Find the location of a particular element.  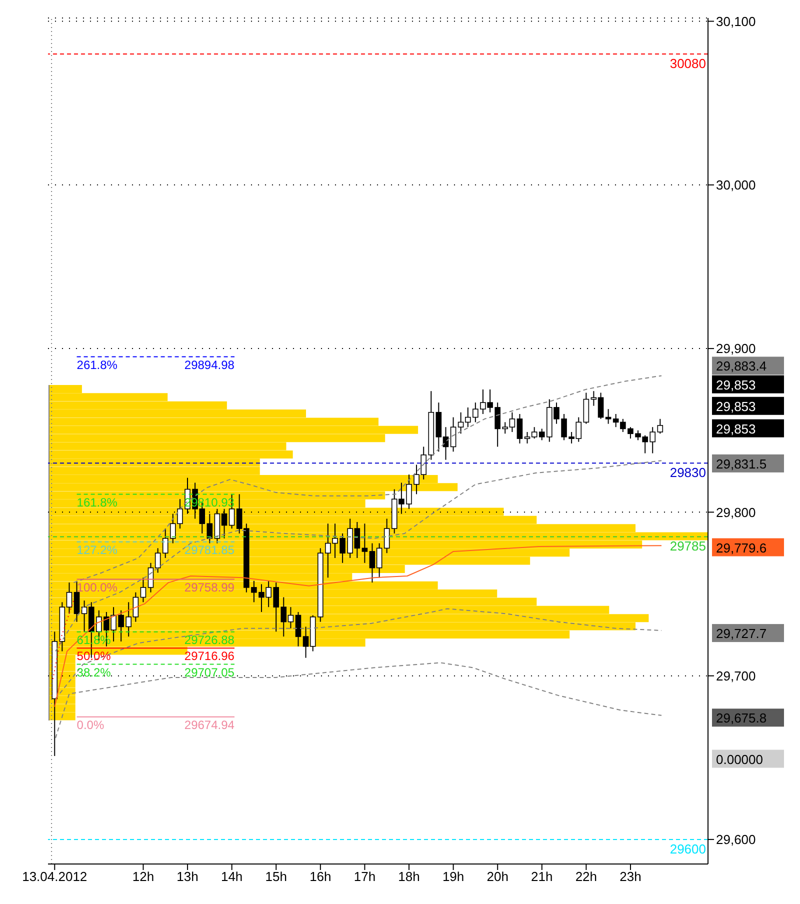

data-label: 29781.85 is located at coordinates (209, 549).